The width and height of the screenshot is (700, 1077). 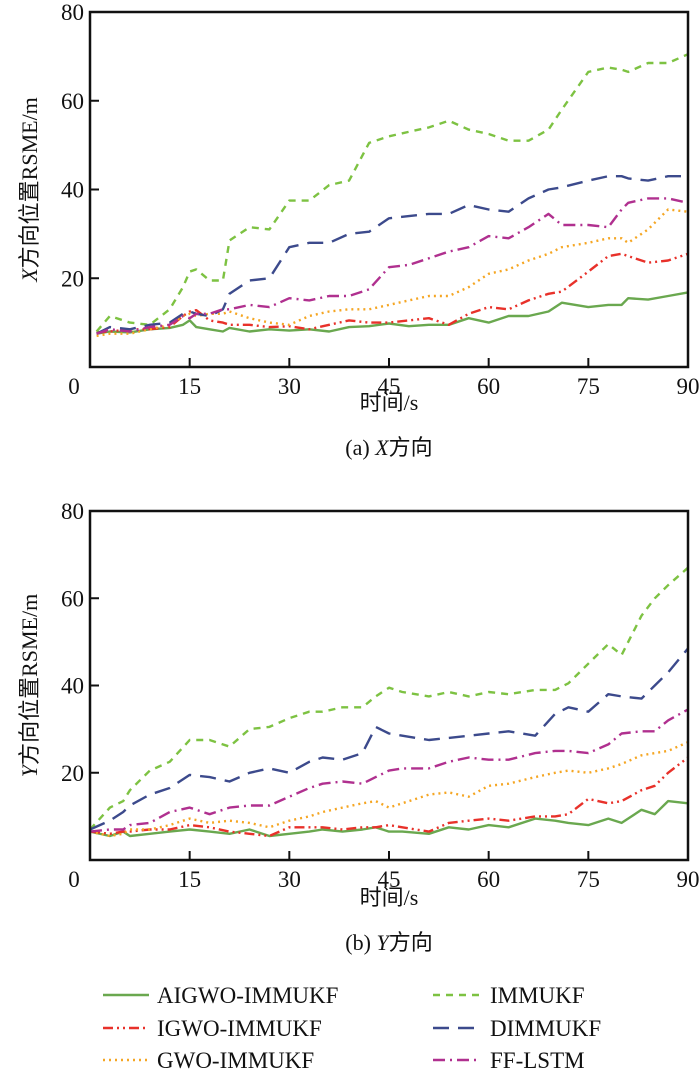 What do you see at coordinates (537, 995) in the screenshot?
I see `legend-label: IMMUKF` at bounding box center [537, 995].